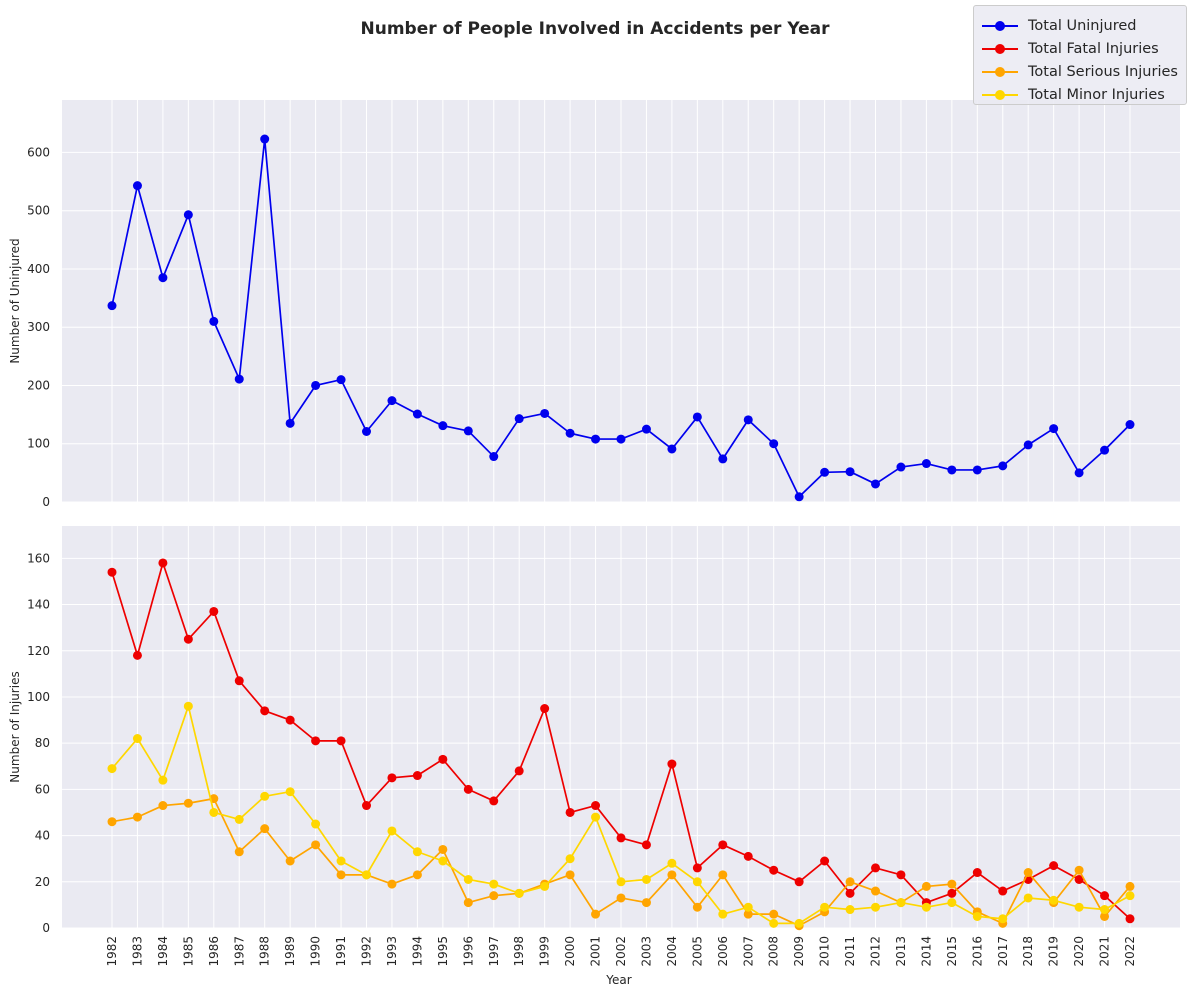 Image resolution: width=1196 pixels, height=996 pixels. I want to click on x-tick-label: 1996, so click(468, 951).